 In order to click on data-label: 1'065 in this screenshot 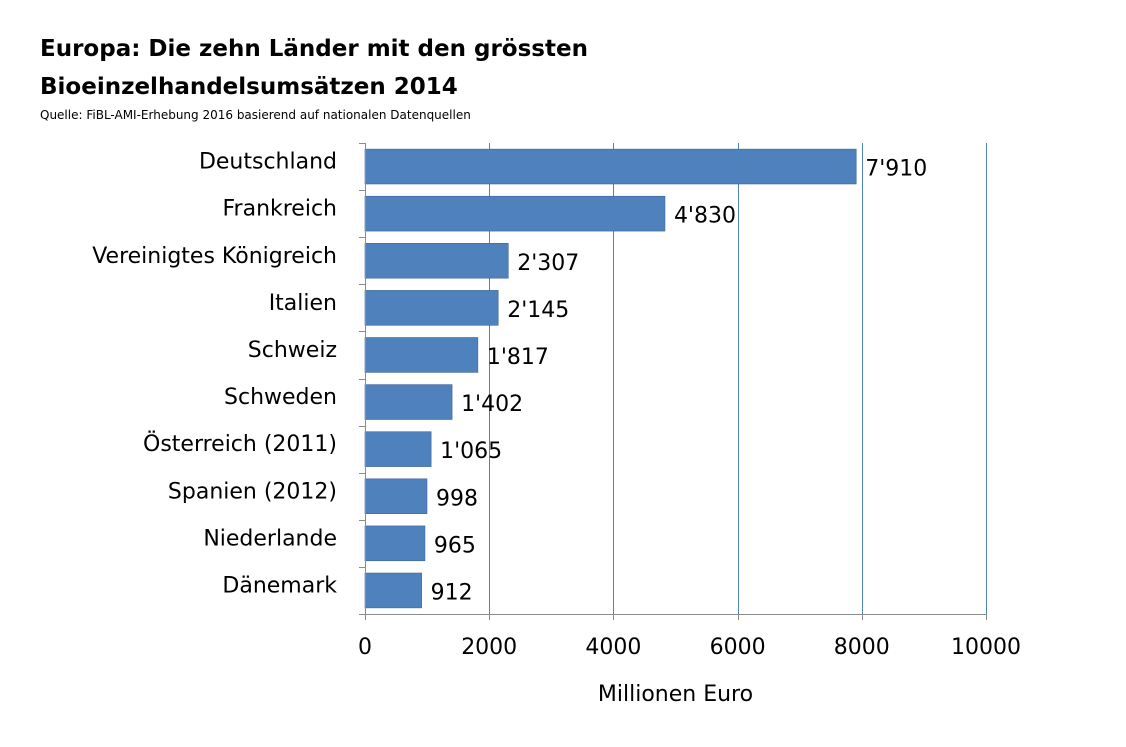, I will do `click(471, 451)`.